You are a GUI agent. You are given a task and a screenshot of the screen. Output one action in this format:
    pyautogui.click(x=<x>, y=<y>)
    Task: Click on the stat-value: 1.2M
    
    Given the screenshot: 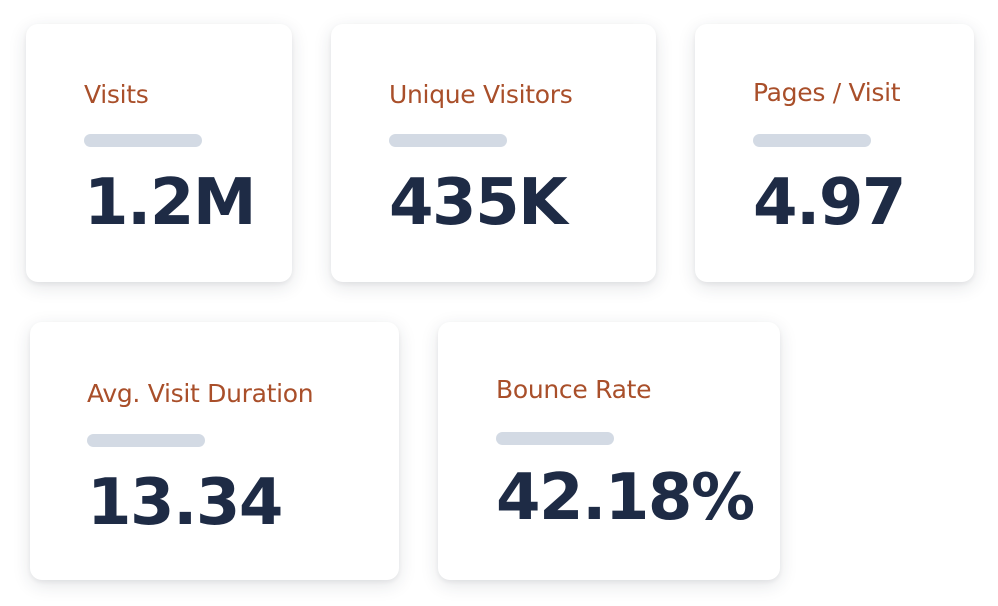 What is the action you would take?
    pyautogui.click(x=170, y=203)
    